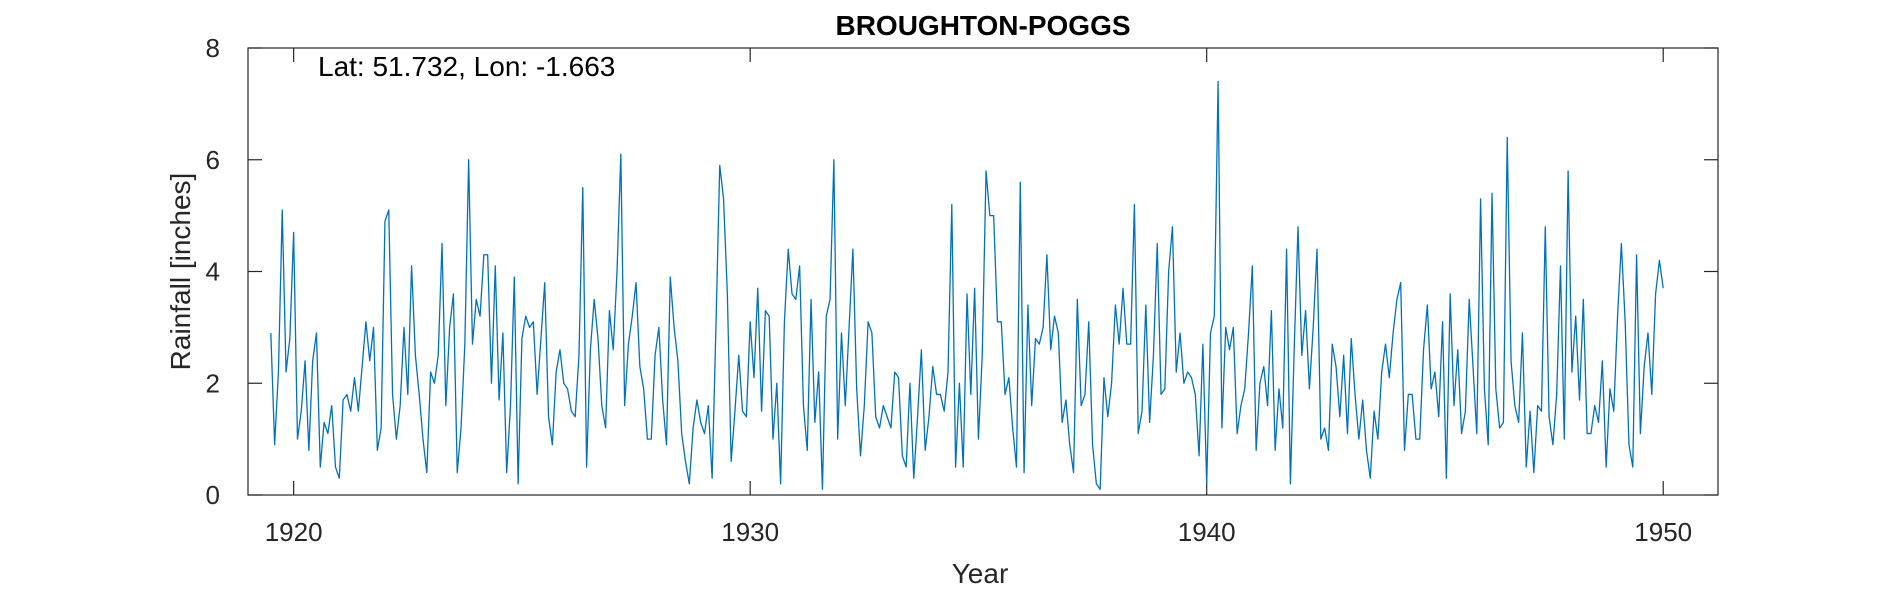  What do you see at coordinates (294, 532) in the screenshot?
I see `x-tick-label: 1920` at bounding box center [294, 532].